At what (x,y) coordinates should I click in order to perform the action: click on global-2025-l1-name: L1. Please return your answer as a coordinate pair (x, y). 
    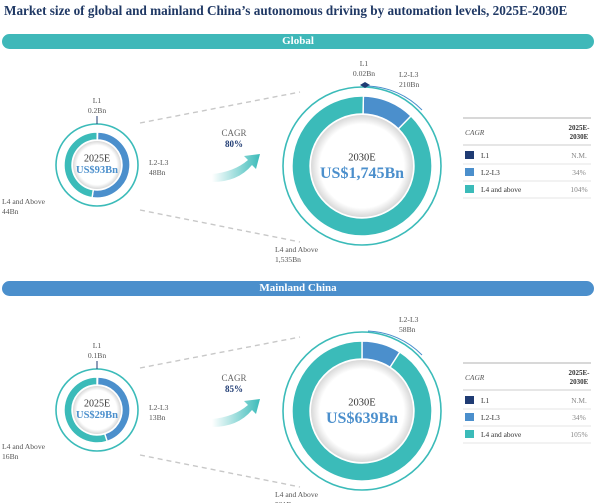
    Looking at the image, I should click on (97, 100).